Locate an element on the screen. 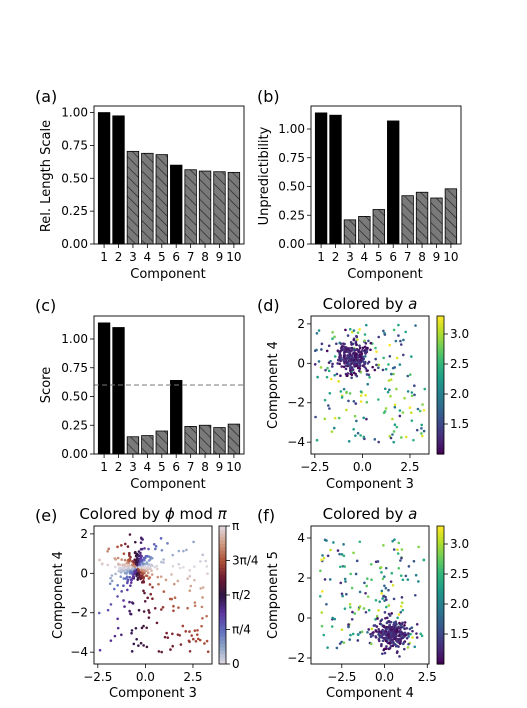 This screenshot has width=527, height=708. panel-f-frame is located at coordinates (370, 595).